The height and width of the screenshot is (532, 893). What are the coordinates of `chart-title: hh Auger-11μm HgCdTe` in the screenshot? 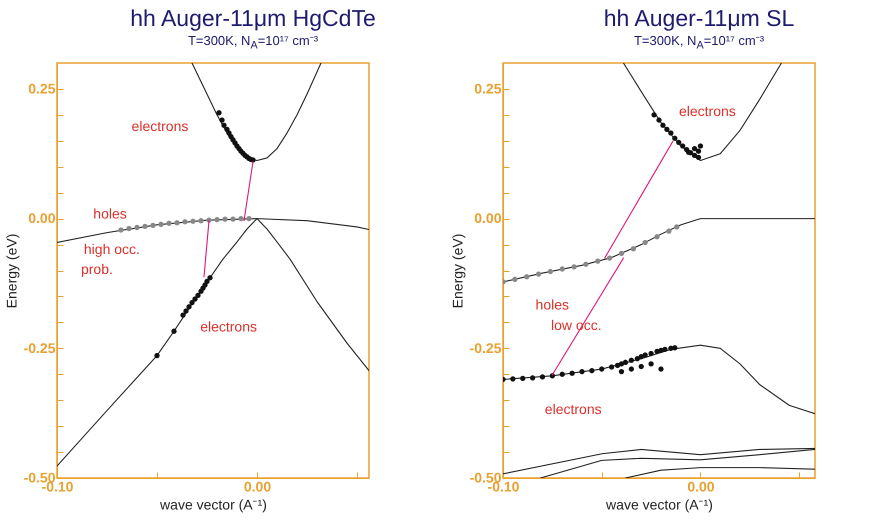 It's located at (253, 18).